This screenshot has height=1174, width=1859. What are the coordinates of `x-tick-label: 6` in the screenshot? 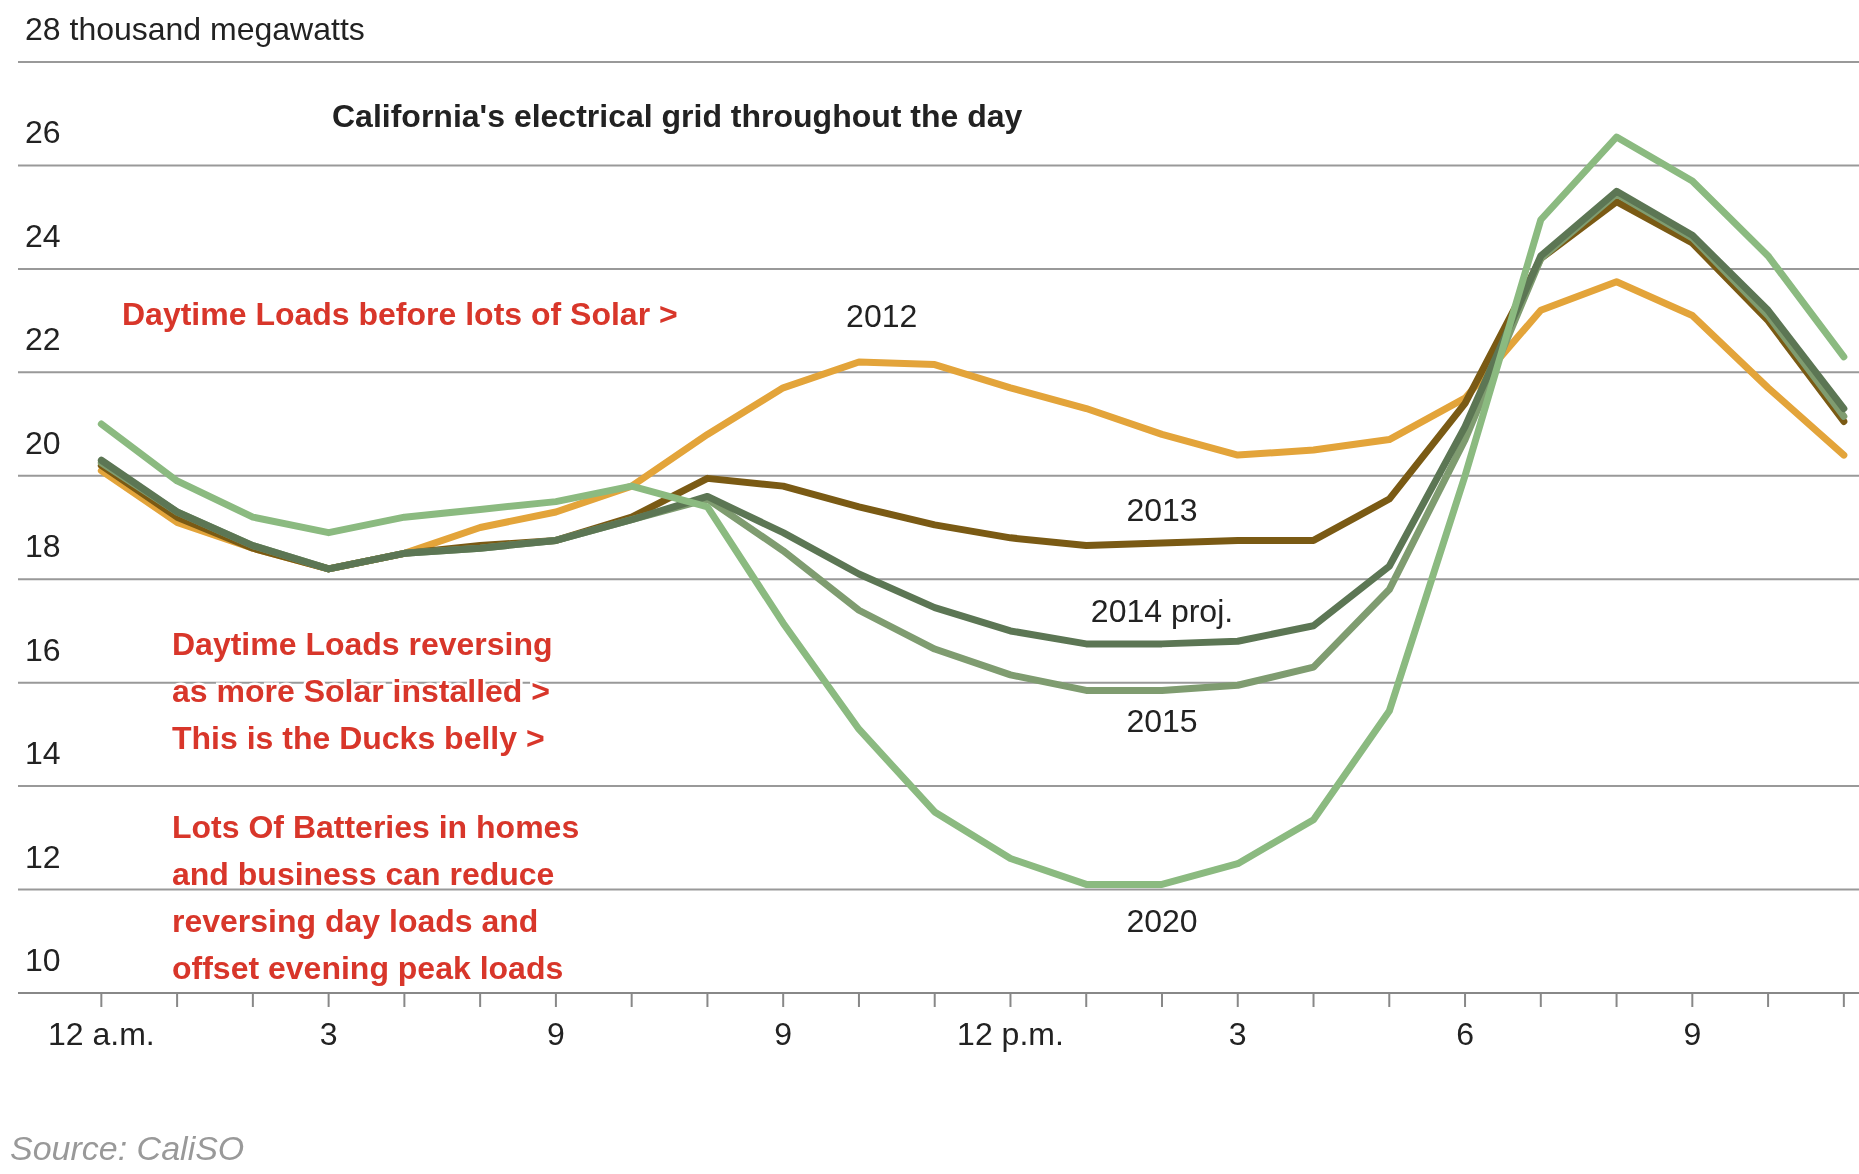 It's located at (1465, 1034).